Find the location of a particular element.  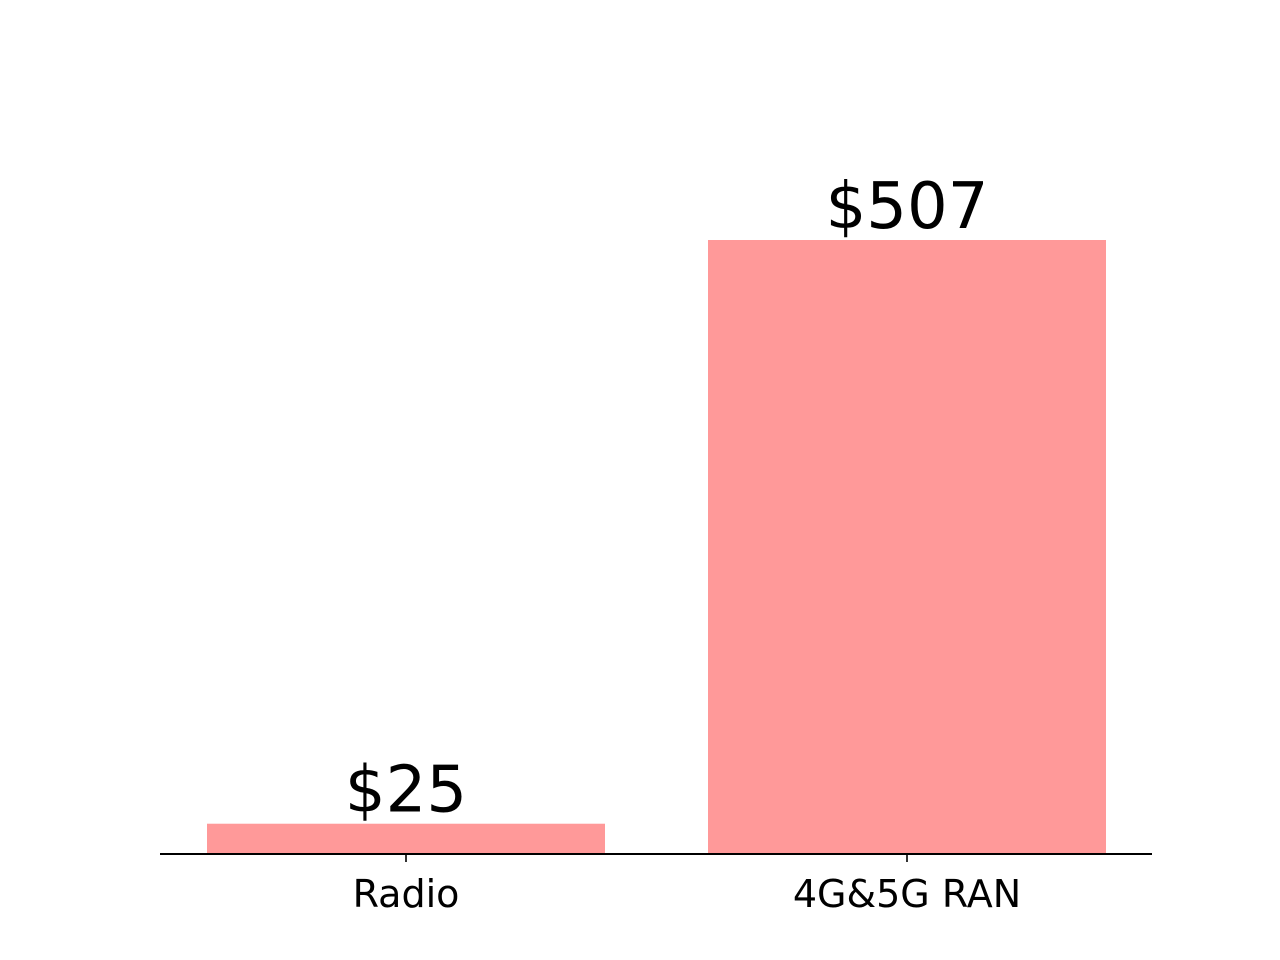

data-label-1: $507 is located at coordinates (907, 207).